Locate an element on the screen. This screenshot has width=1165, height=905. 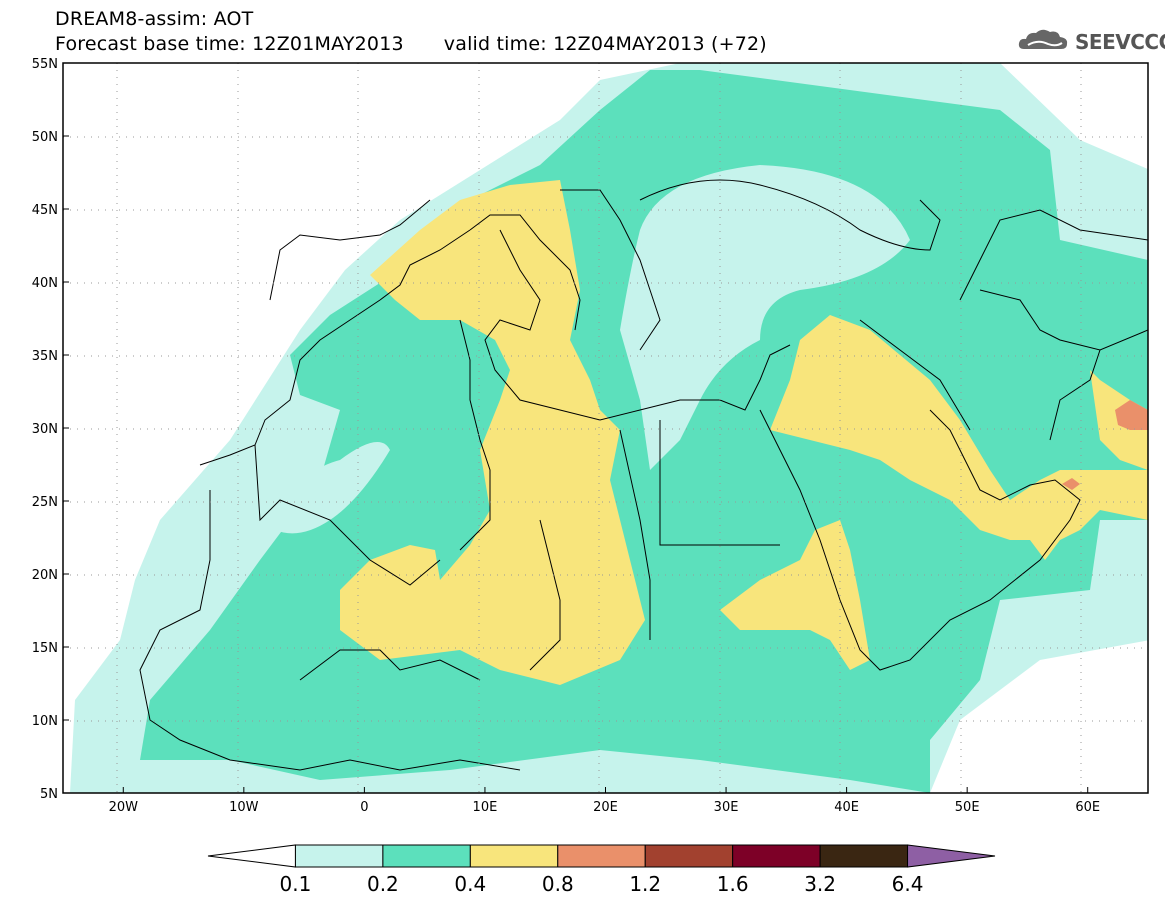
colorbar-label: 3.2 is located at coordinates (820, 884).